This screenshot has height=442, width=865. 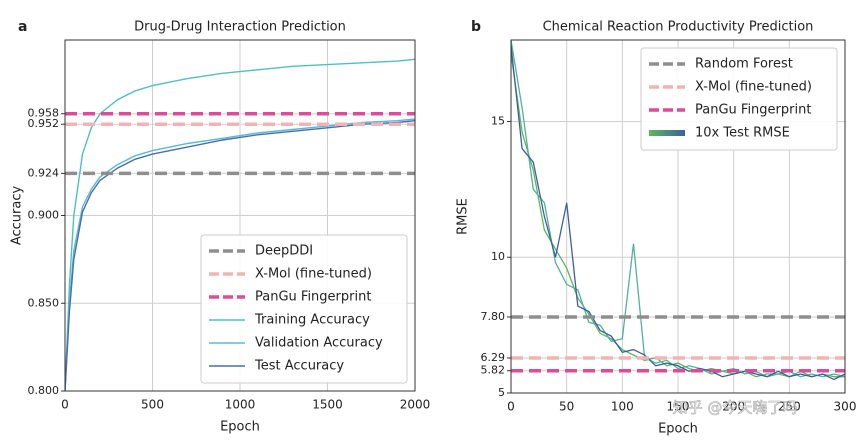 I want to click on chart-title: Drug-Drug Interaction Prediction, so click(x=240, y=27).